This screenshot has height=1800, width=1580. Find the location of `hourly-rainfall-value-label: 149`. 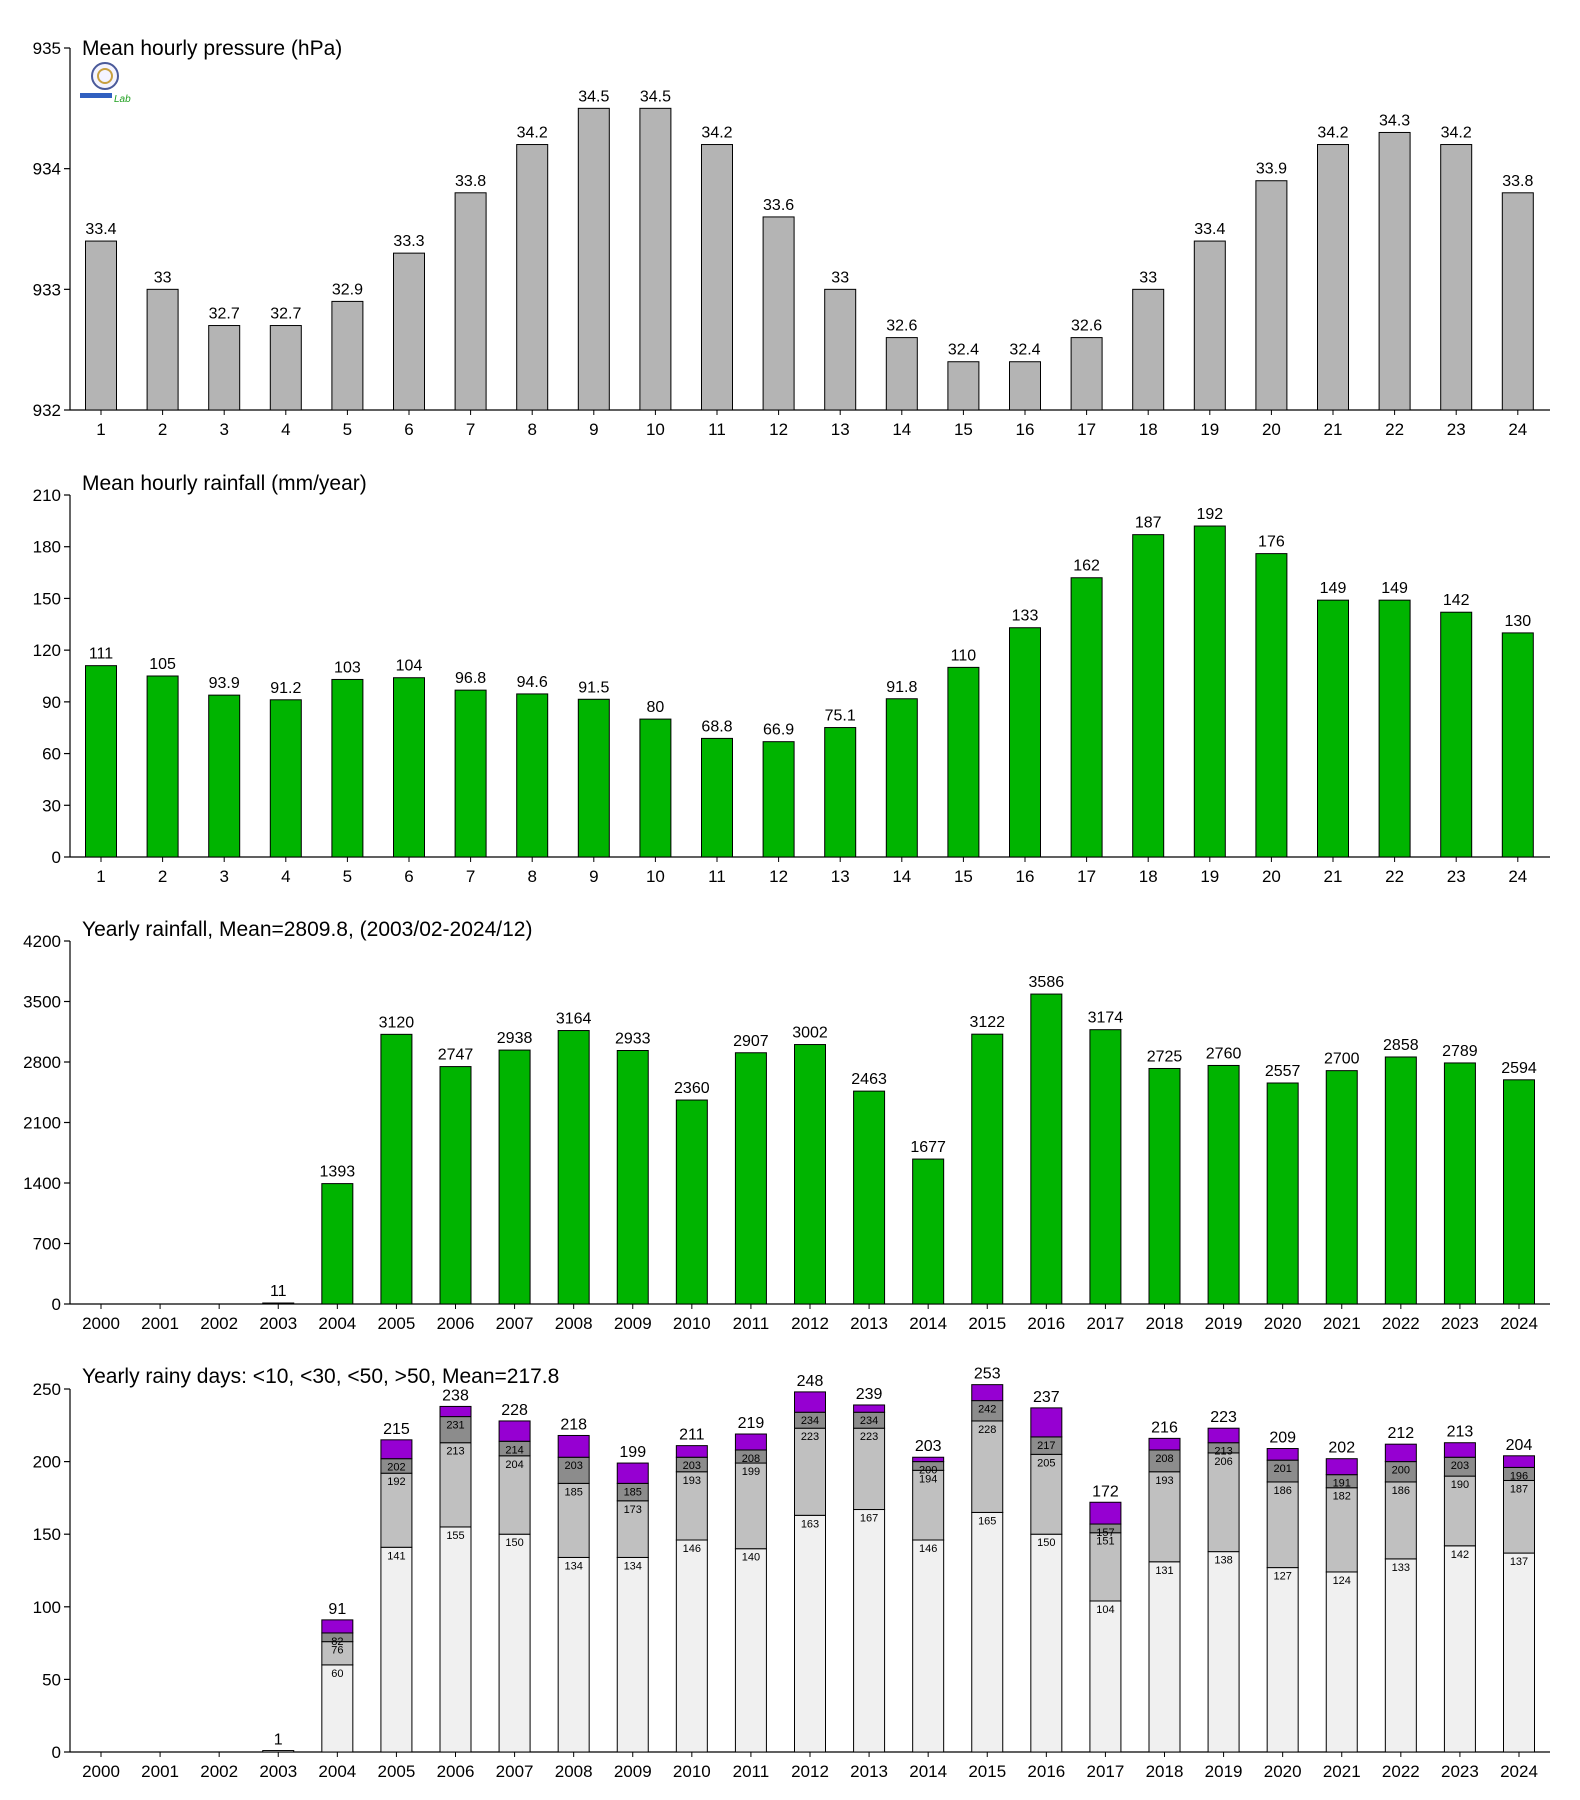

hourly-rainfall-value-label: 149 is located at coordinates (1394, 588).